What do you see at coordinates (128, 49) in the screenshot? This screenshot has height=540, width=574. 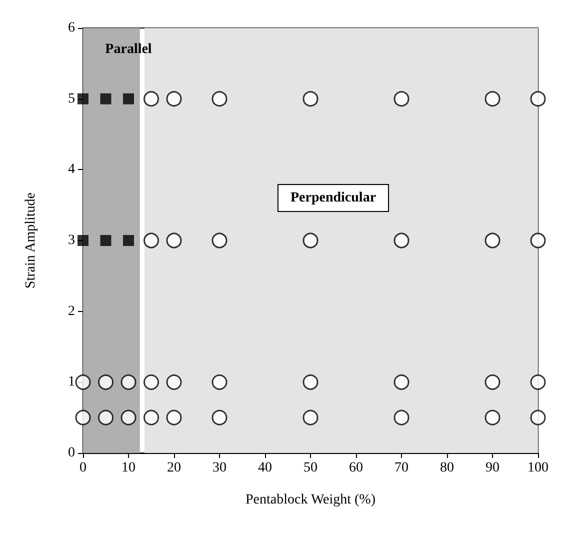 I see `annotation: Parallel` at bounding box center [128, 49].